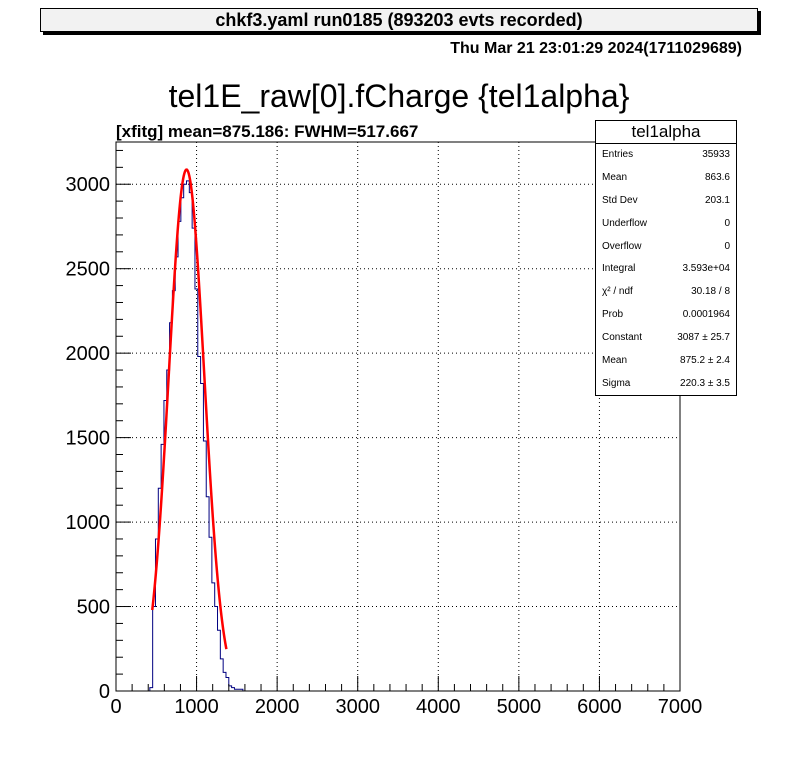  Describe the element at coordinates (93, 608) in the screenshot. I see `y-tick-label: 500` at that location.